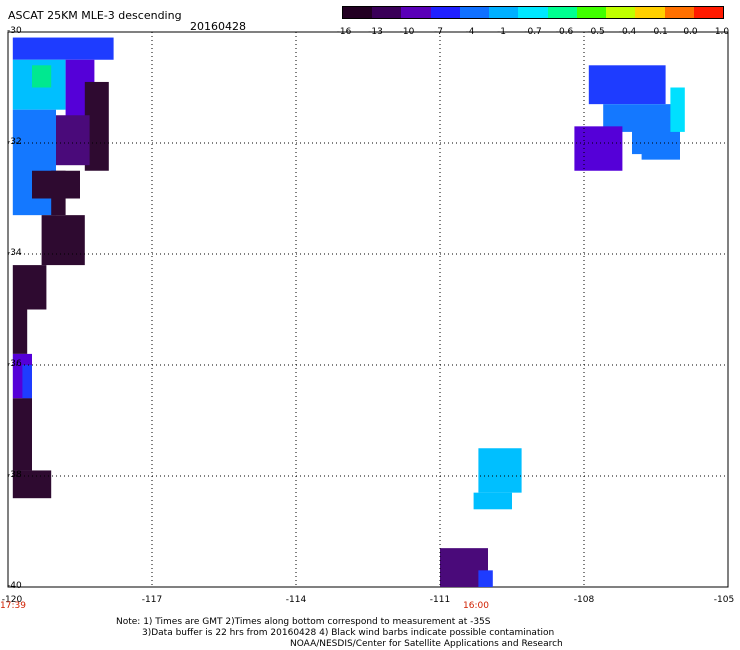  What do you see at coordinates (440, 600) in the screenshot?
I see `longitude-tick-label: -111` at bounding box center [440, 600].